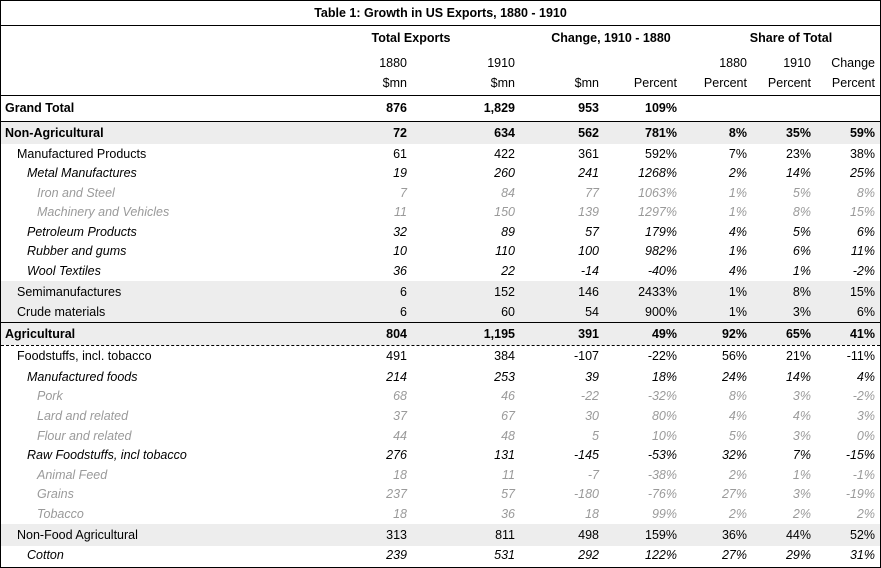 The height and width of the screenshot is (568, 881). Describe the element at coordinates (791, 38) in the screenshot. I see `group-share: Share of Total` at that location.